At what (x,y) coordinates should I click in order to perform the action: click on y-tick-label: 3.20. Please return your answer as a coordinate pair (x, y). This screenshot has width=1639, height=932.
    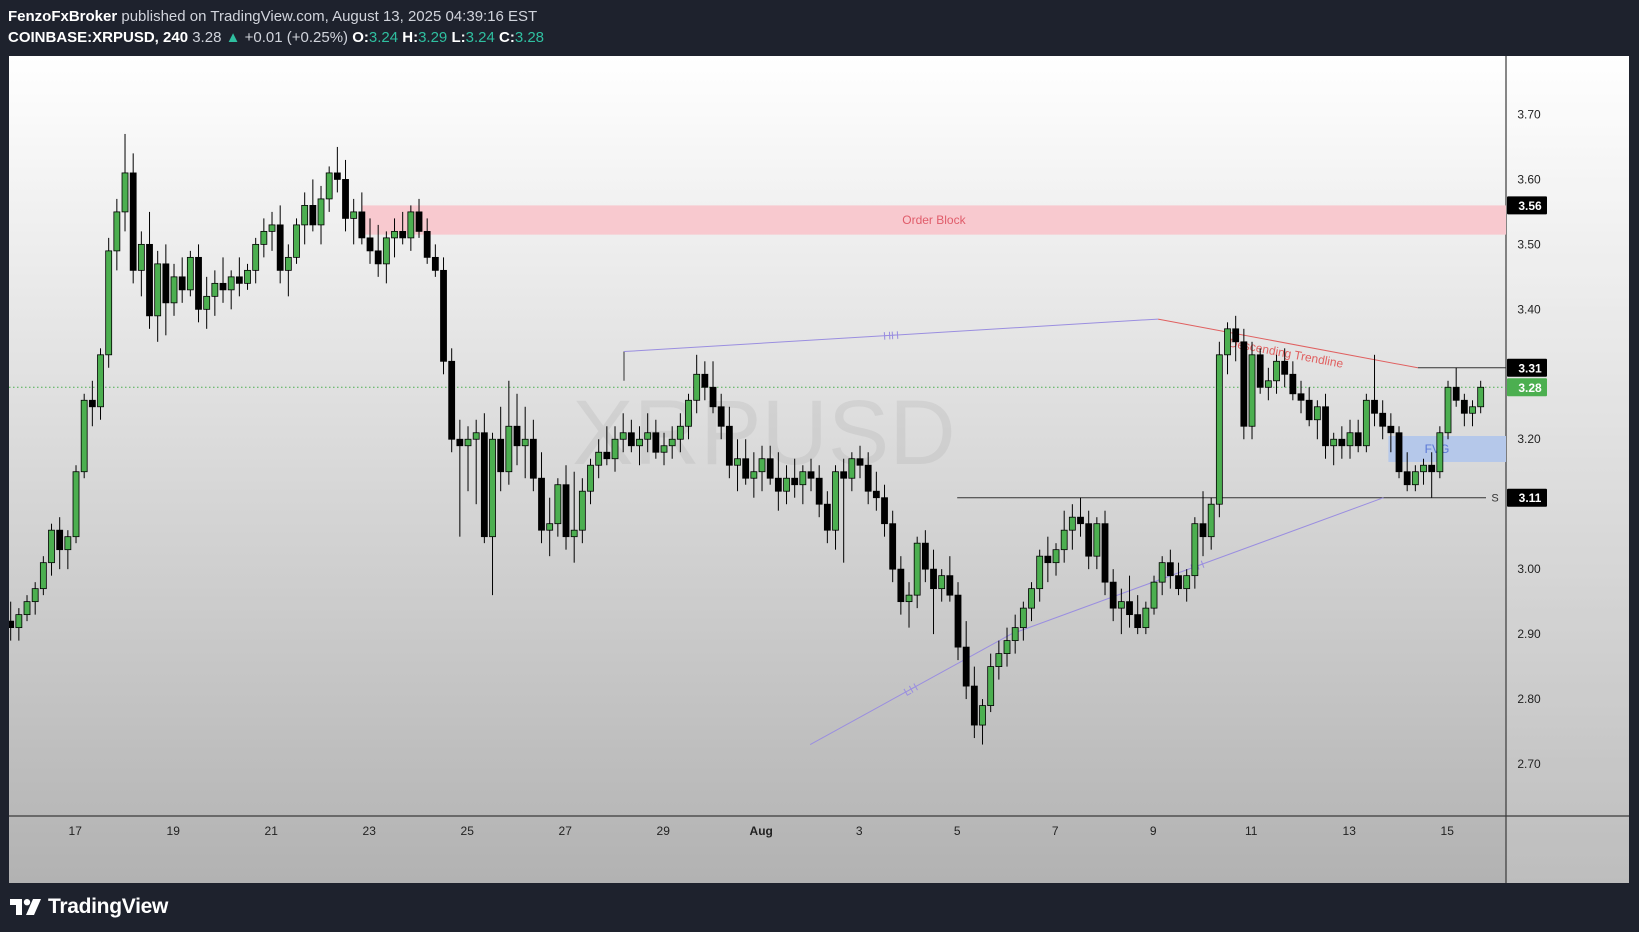
    Looking at the image, I should click on (1529, 439).